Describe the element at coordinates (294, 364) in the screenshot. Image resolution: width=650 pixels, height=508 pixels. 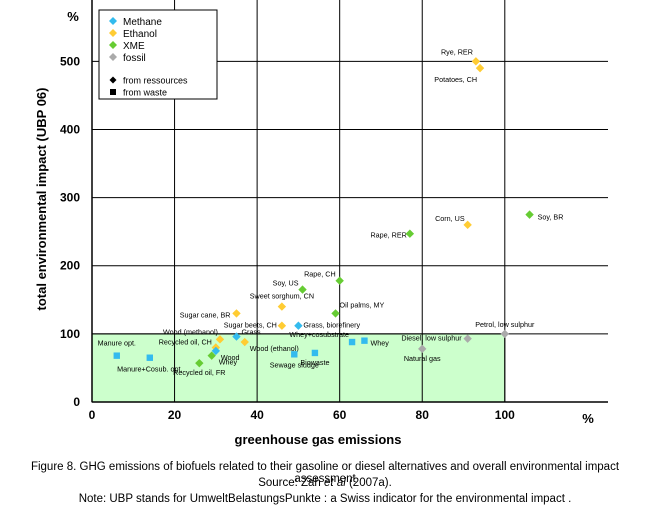
I see `data-label: Sewage sludge` at that location.